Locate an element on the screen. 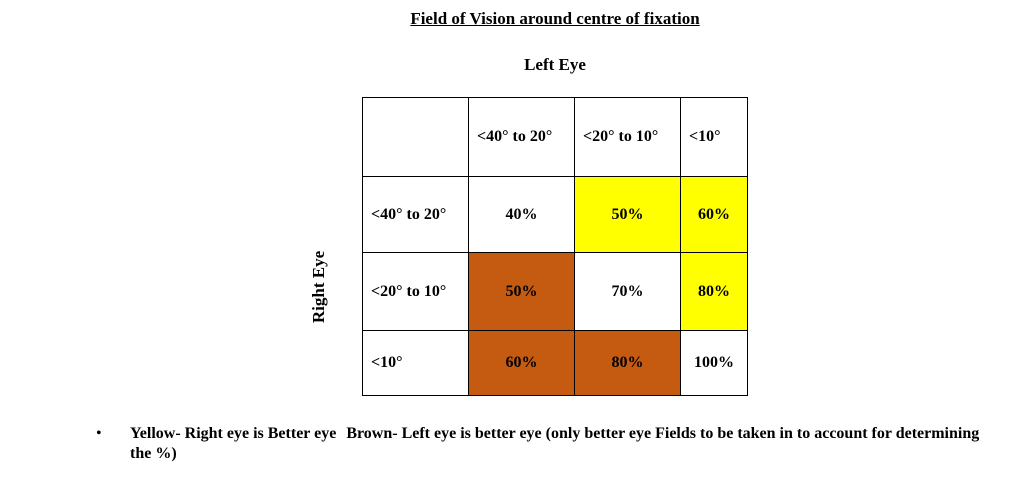 This screenshot has width=1010, height=479. table-cell: 100% is located at coordinates (714, 363).